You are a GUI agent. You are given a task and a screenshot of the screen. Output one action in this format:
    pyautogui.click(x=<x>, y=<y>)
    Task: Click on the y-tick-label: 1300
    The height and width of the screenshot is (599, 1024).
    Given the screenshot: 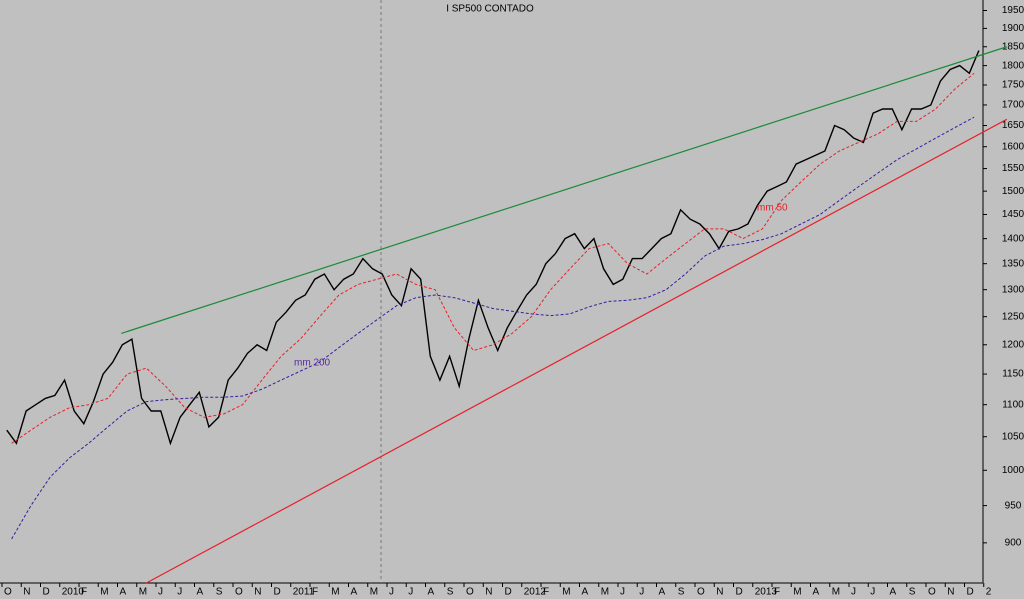 What is the action you would take?
    pyautogui.click(x=1013, y=289)
    